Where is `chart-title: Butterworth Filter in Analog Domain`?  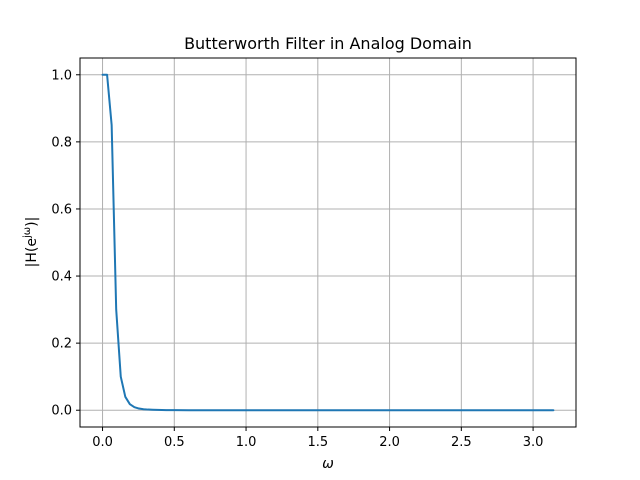 chart-title: Butterworth Filter in Analog Domain is located at coordinates (328, 43).